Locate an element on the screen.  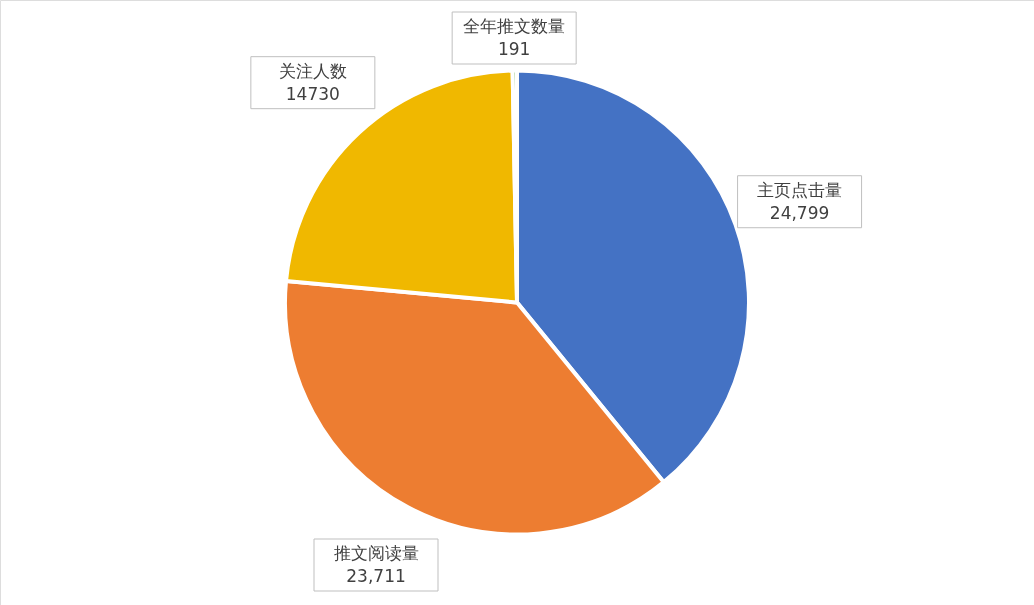
data-label: 23,711 is located at coordinates (376, 576).